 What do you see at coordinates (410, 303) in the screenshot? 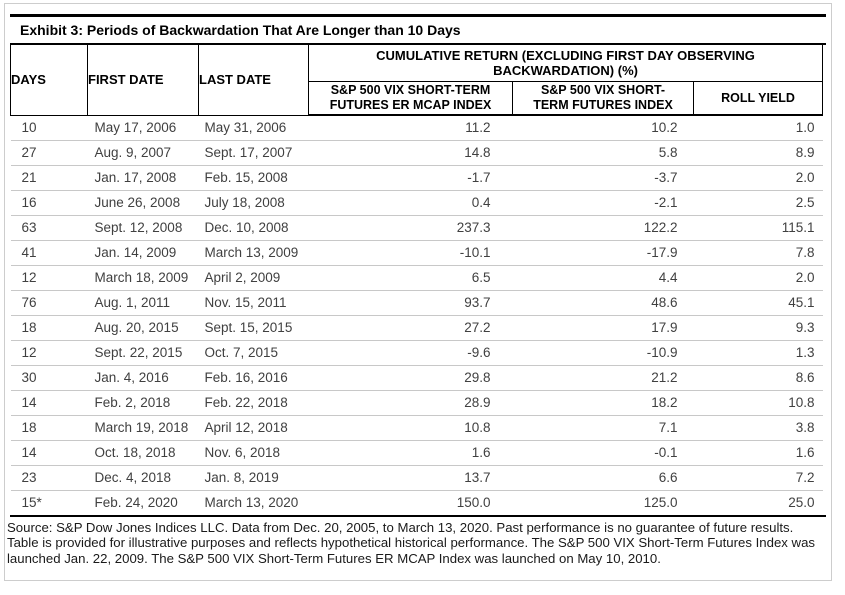
I see `table-cell: 93.7` at bounding box center [410, 303].